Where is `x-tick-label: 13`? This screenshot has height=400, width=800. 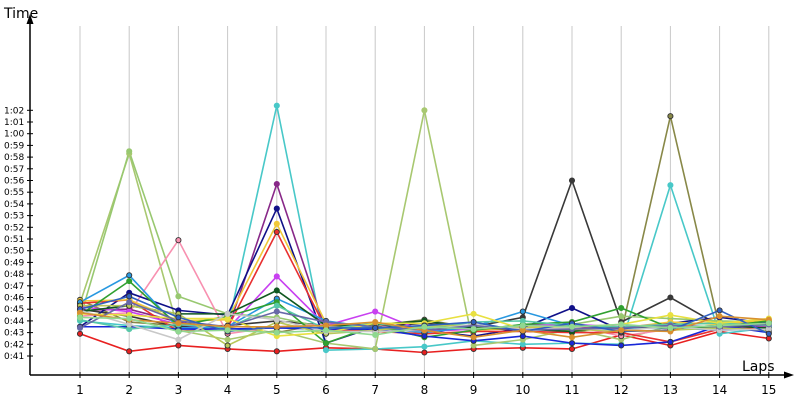 x-tick-label: 13 is located at coordinates (670, 390).